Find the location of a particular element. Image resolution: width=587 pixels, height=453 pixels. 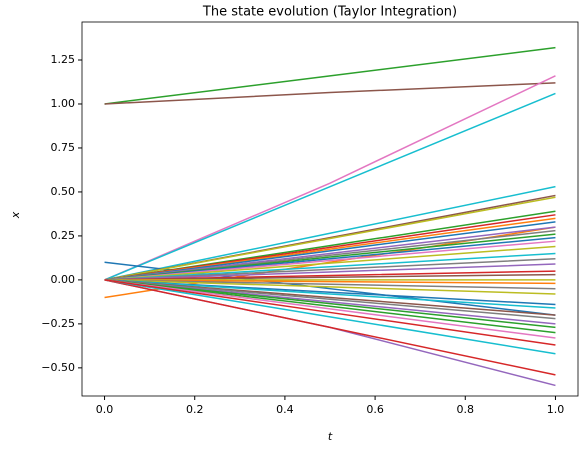

x-tick-label: 0.6 is located at coordinates (375, 409).